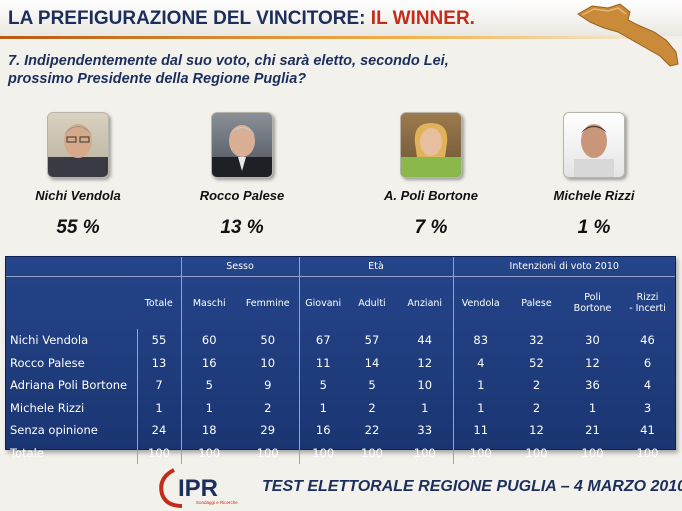  Describe the element at coordinates (54, 430) in the screenshot. I see `row-label: Senza opinione` at that location.